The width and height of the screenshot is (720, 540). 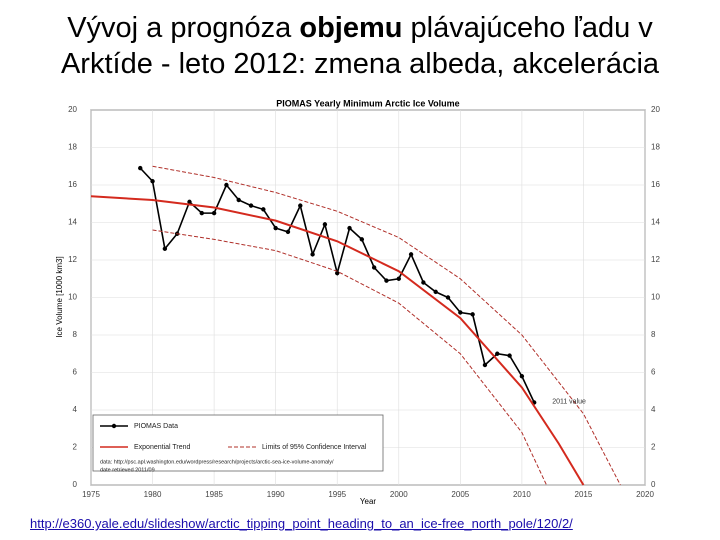 I want to click on chart-title: PIOMAS Yearly Minimum Arctic Ice Volume, so click(x=367, y=103).